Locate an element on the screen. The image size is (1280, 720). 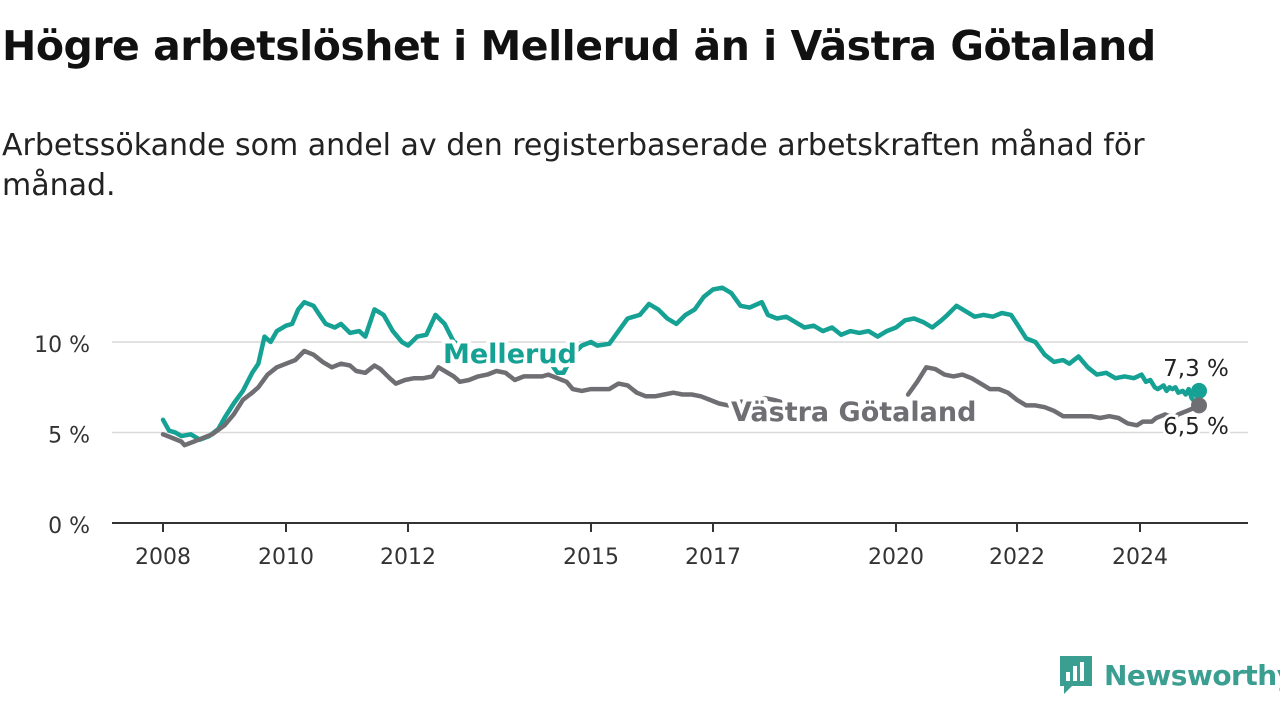
newsworthy-logo: Newsworthy is located at coordinates (1169, 675).